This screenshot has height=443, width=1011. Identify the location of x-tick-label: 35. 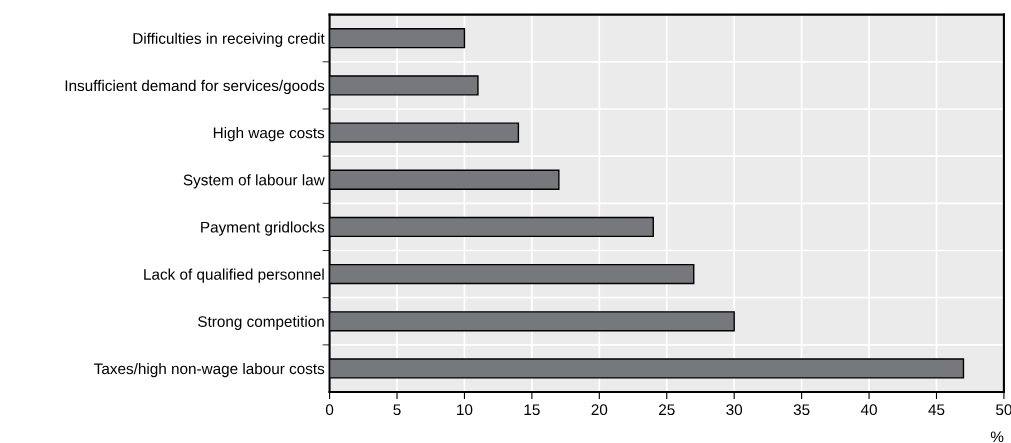
(801, 410).